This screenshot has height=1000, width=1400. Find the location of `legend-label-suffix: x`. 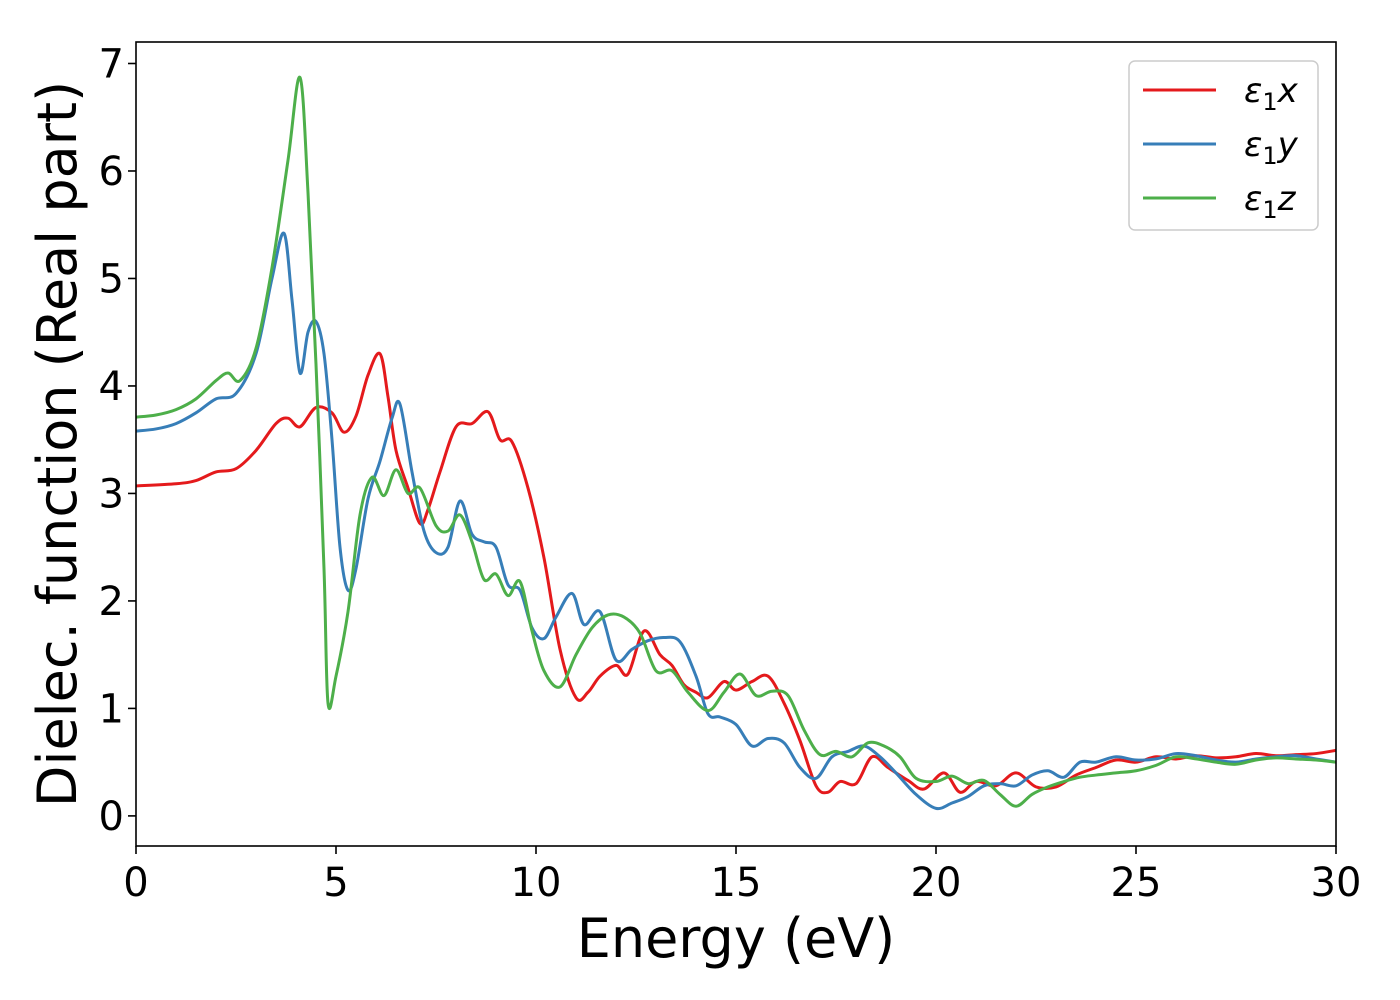

legend-label-suffix: x is located at coordinates (1288, 91).